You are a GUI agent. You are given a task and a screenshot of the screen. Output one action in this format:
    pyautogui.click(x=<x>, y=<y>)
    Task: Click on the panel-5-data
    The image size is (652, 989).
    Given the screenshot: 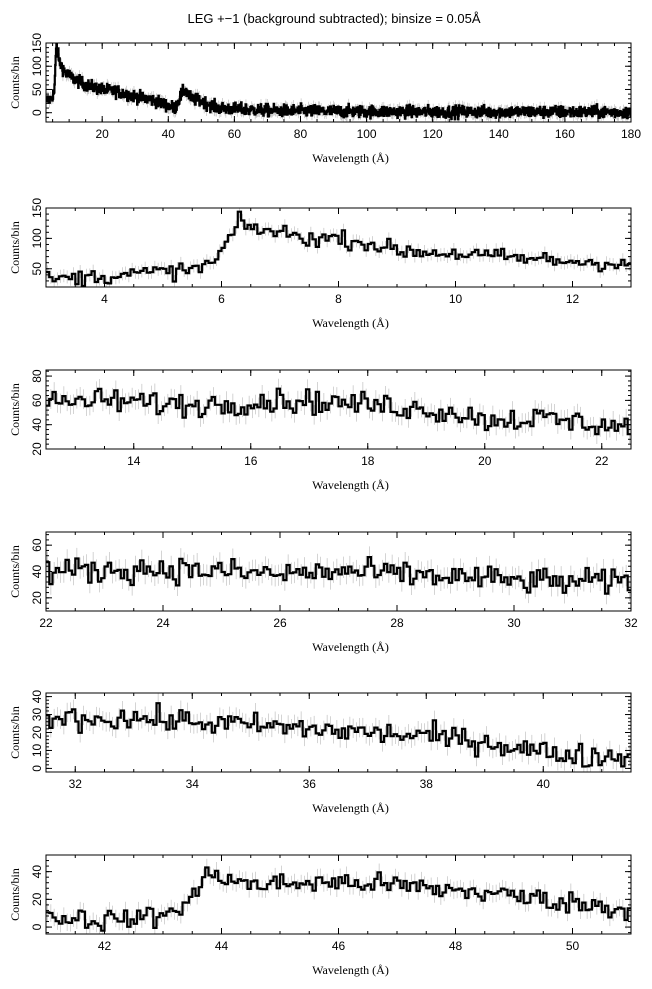 What is the action you would take?
    pyautogui.click(x=338, y=732)
    